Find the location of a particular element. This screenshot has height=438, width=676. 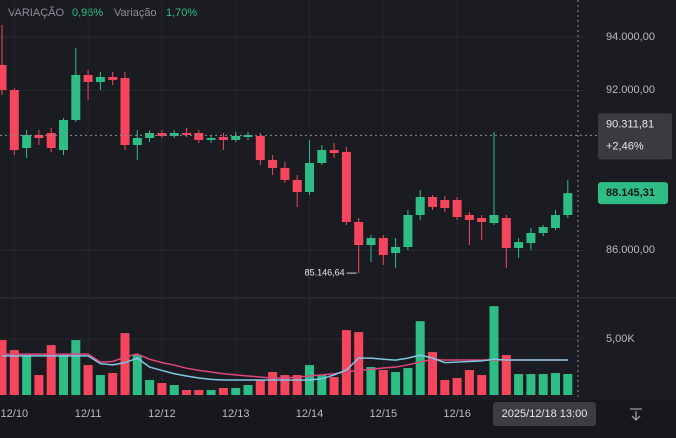

crosshair-change: +2,46% is located at coordinates (625, 146).